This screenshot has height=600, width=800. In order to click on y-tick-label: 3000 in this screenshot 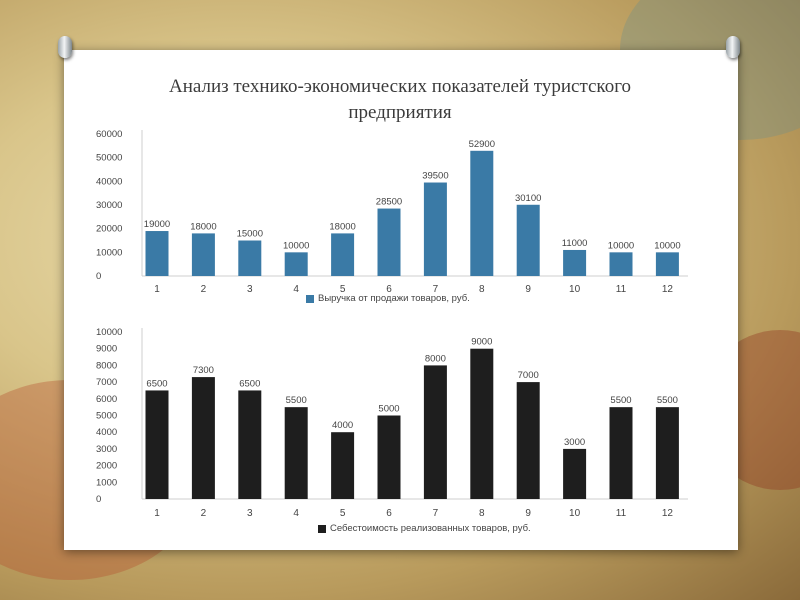, I will do `click(106, 449)`.